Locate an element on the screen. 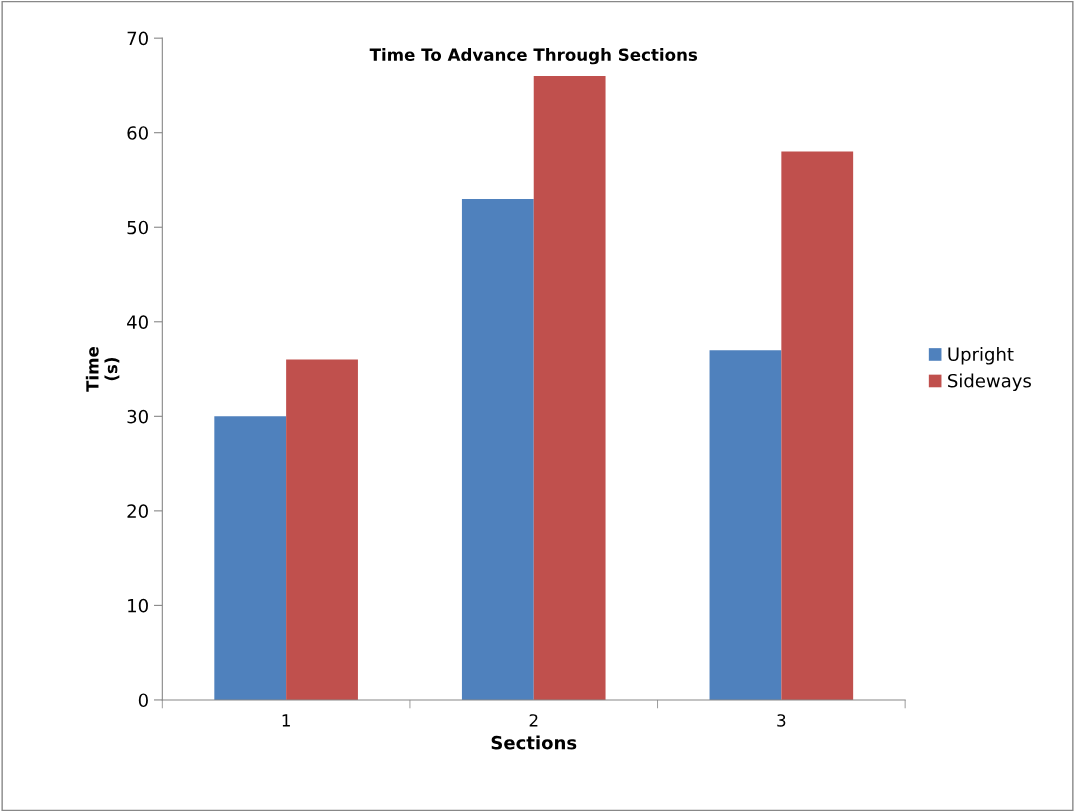  y-tick-label: 60 is located at coordinates (137, 133).